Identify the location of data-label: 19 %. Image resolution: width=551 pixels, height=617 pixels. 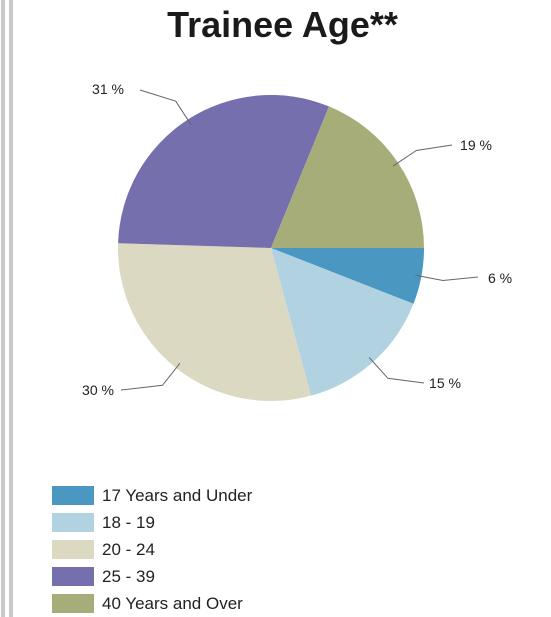
(476, 145).